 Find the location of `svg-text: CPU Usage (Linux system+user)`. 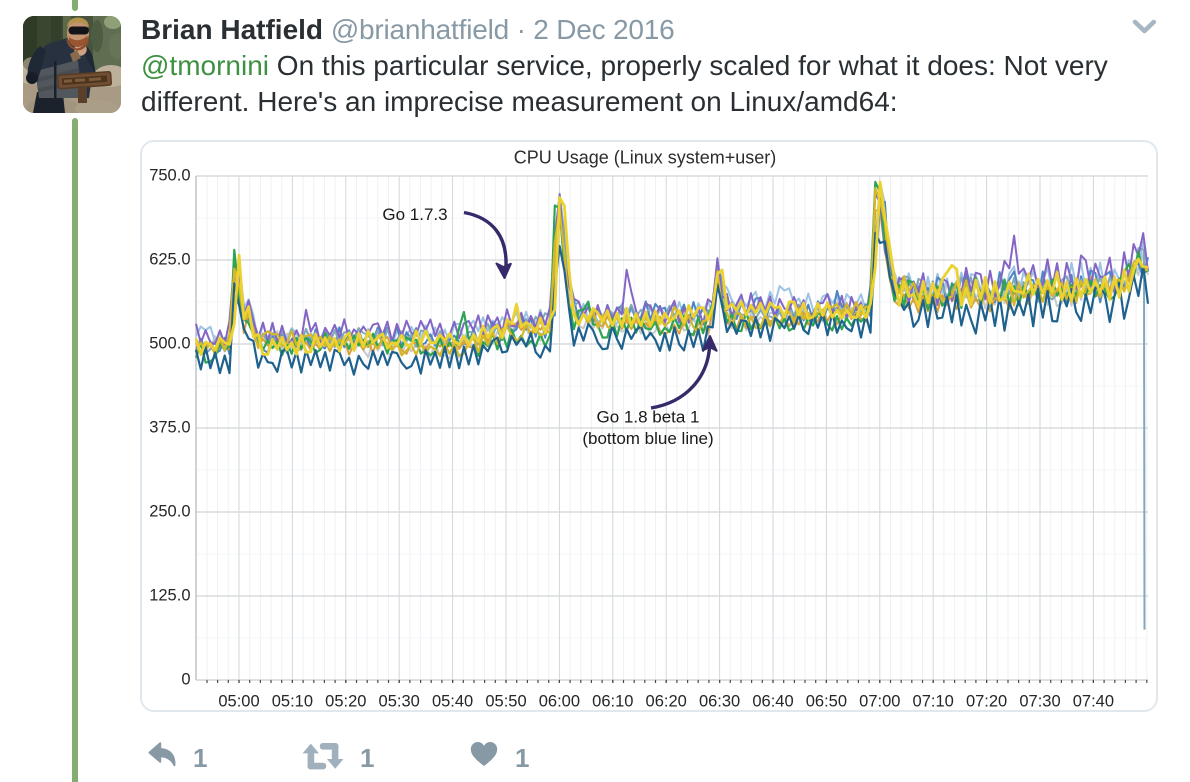

svg-text: CPU Usage (Linux system+user) is located at coordinates (645, 158).